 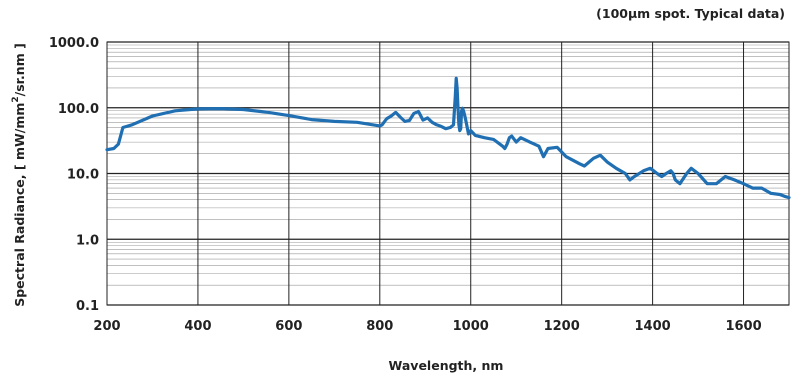 I want to click on y-axis-label-sup: 2, so click(x=16, y=99).